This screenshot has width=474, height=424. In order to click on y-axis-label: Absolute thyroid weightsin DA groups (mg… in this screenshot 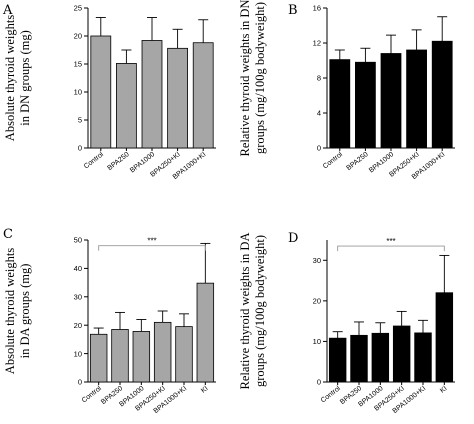, I will do `click(17, 311)`.